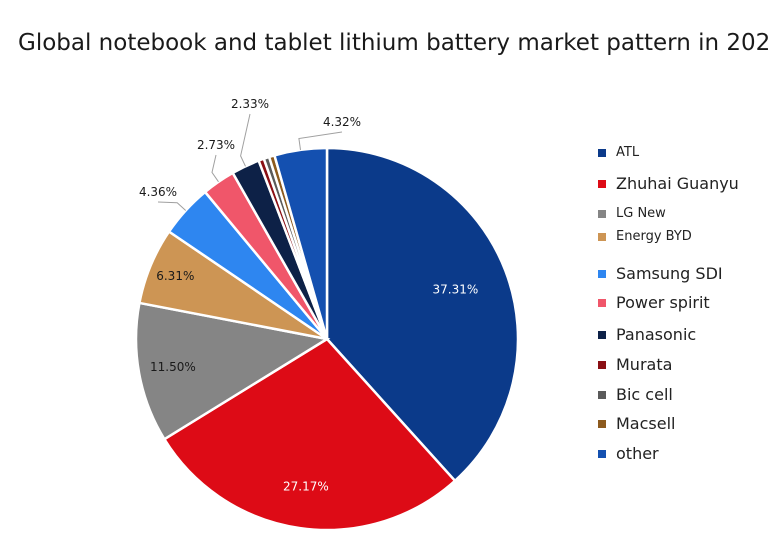 This screenshot has height=538, width=768. Describe the element at coordinates (669, 273) in the screenshot. I see `legend-label: Samsung SDI` at that location.